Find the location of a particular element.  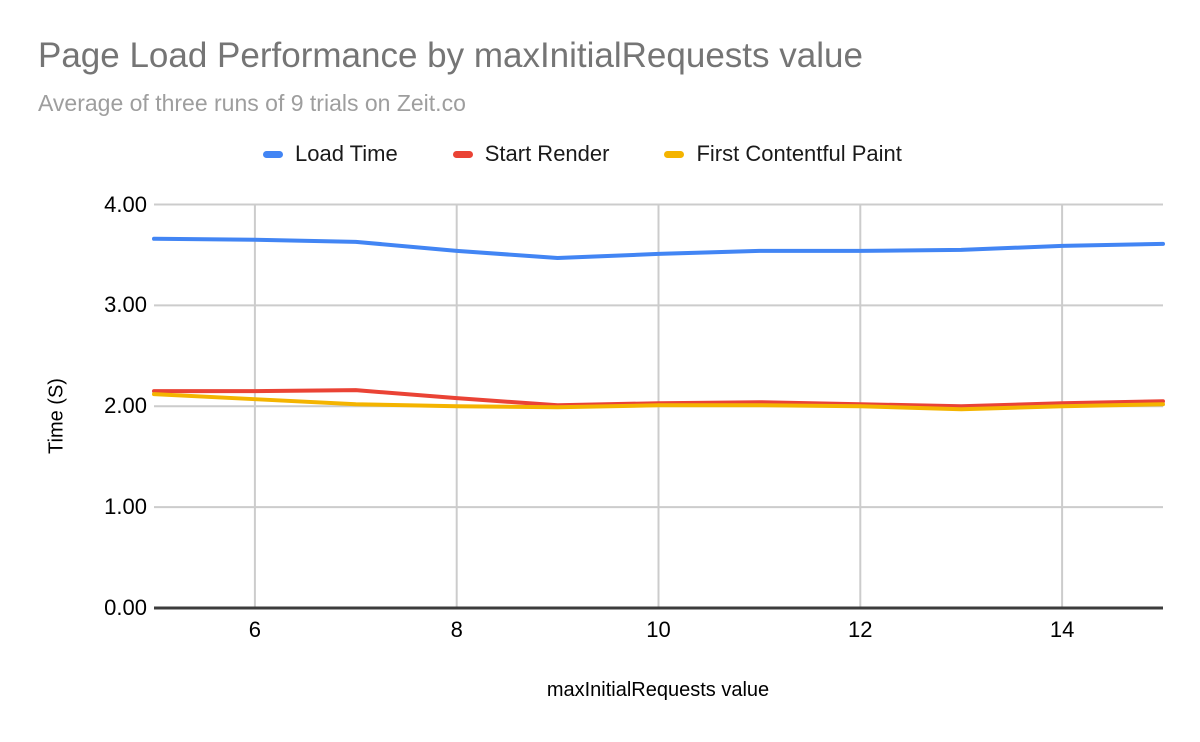

legend-swatch-first-contentful-paint is located at coordinates (674, 154).